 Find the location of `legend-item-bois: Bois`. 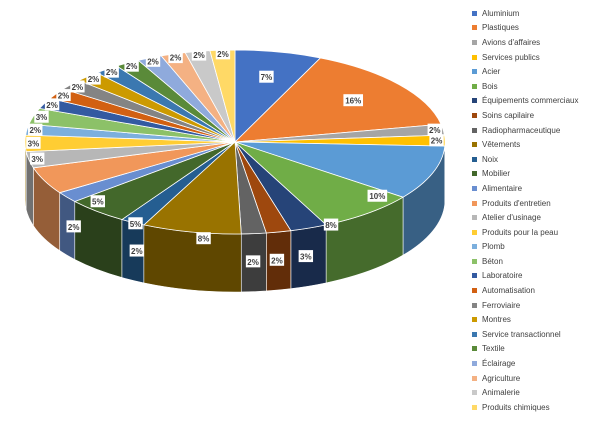

legend-item-bois: Bois is located at coordinates (534, 86).